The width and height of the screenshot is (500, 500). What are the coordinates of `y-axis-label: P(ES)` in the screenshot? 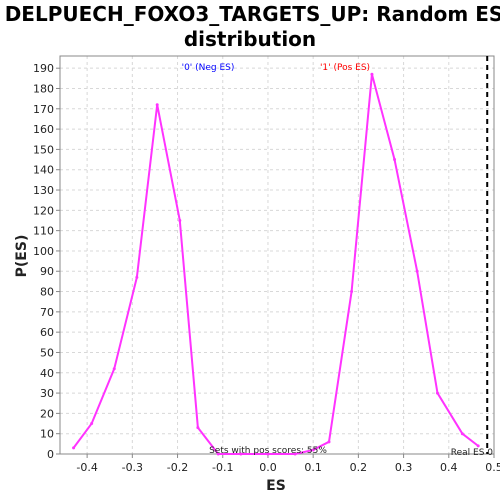 It's located at (22, 256).